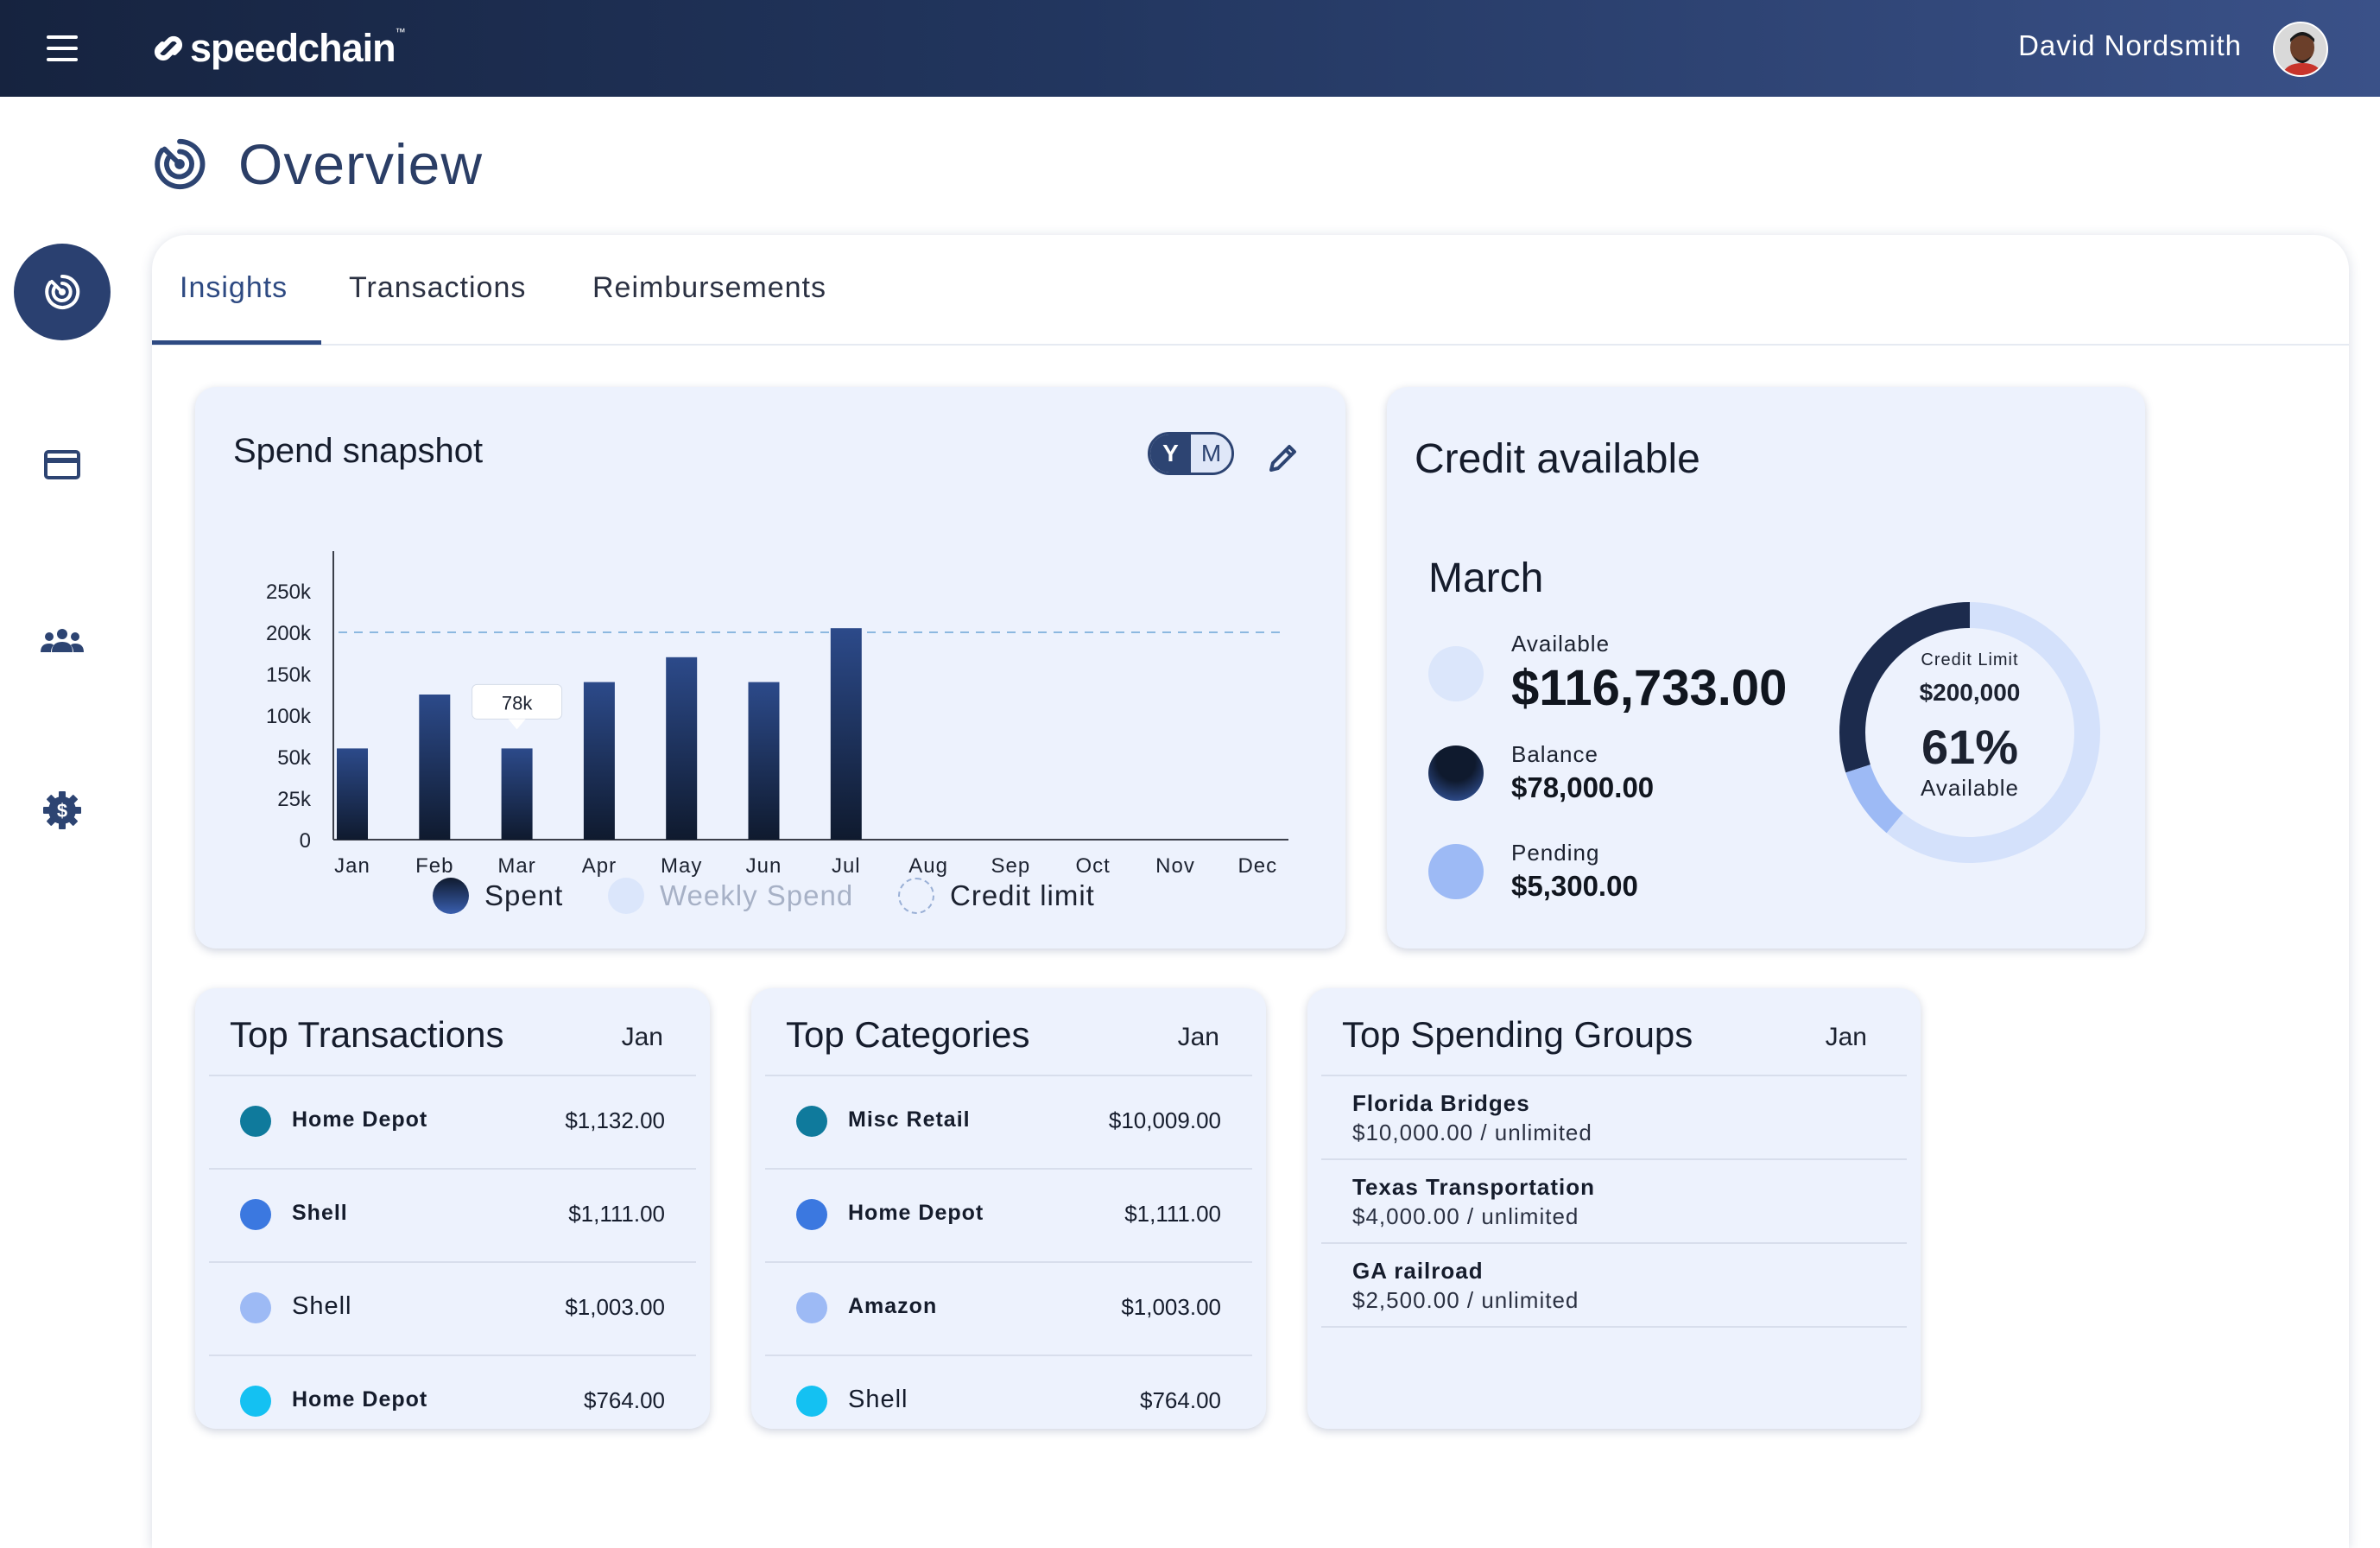 The width and height of the screenshot is (2380, 1548). What do you see at coordinates (1011, 866) in the screenshot?
I see `x-tick-label: Sep` at bounding box center [1011, 866].